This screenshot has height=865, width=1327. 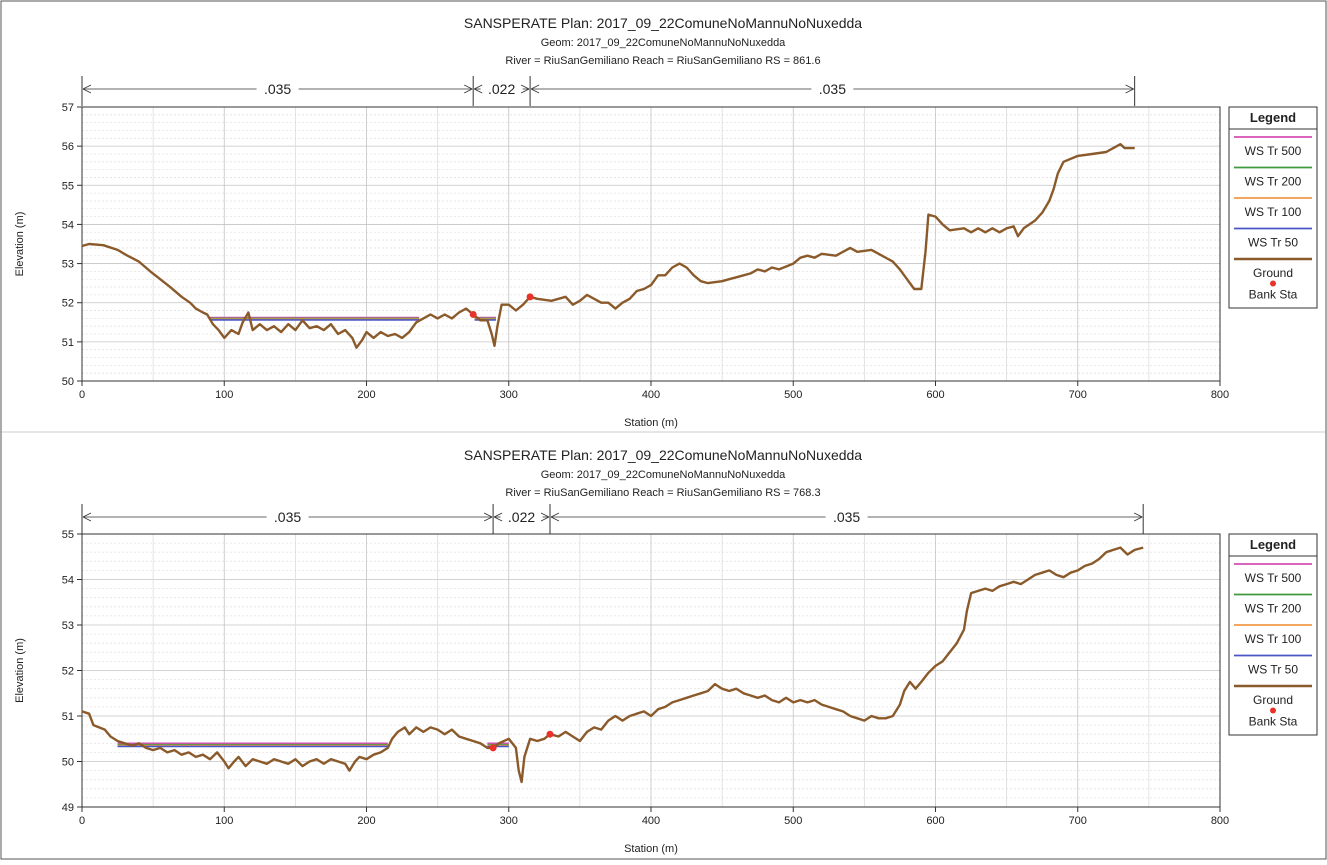 I want to click on y-tick-label: 57, so click(x=68, y=108).